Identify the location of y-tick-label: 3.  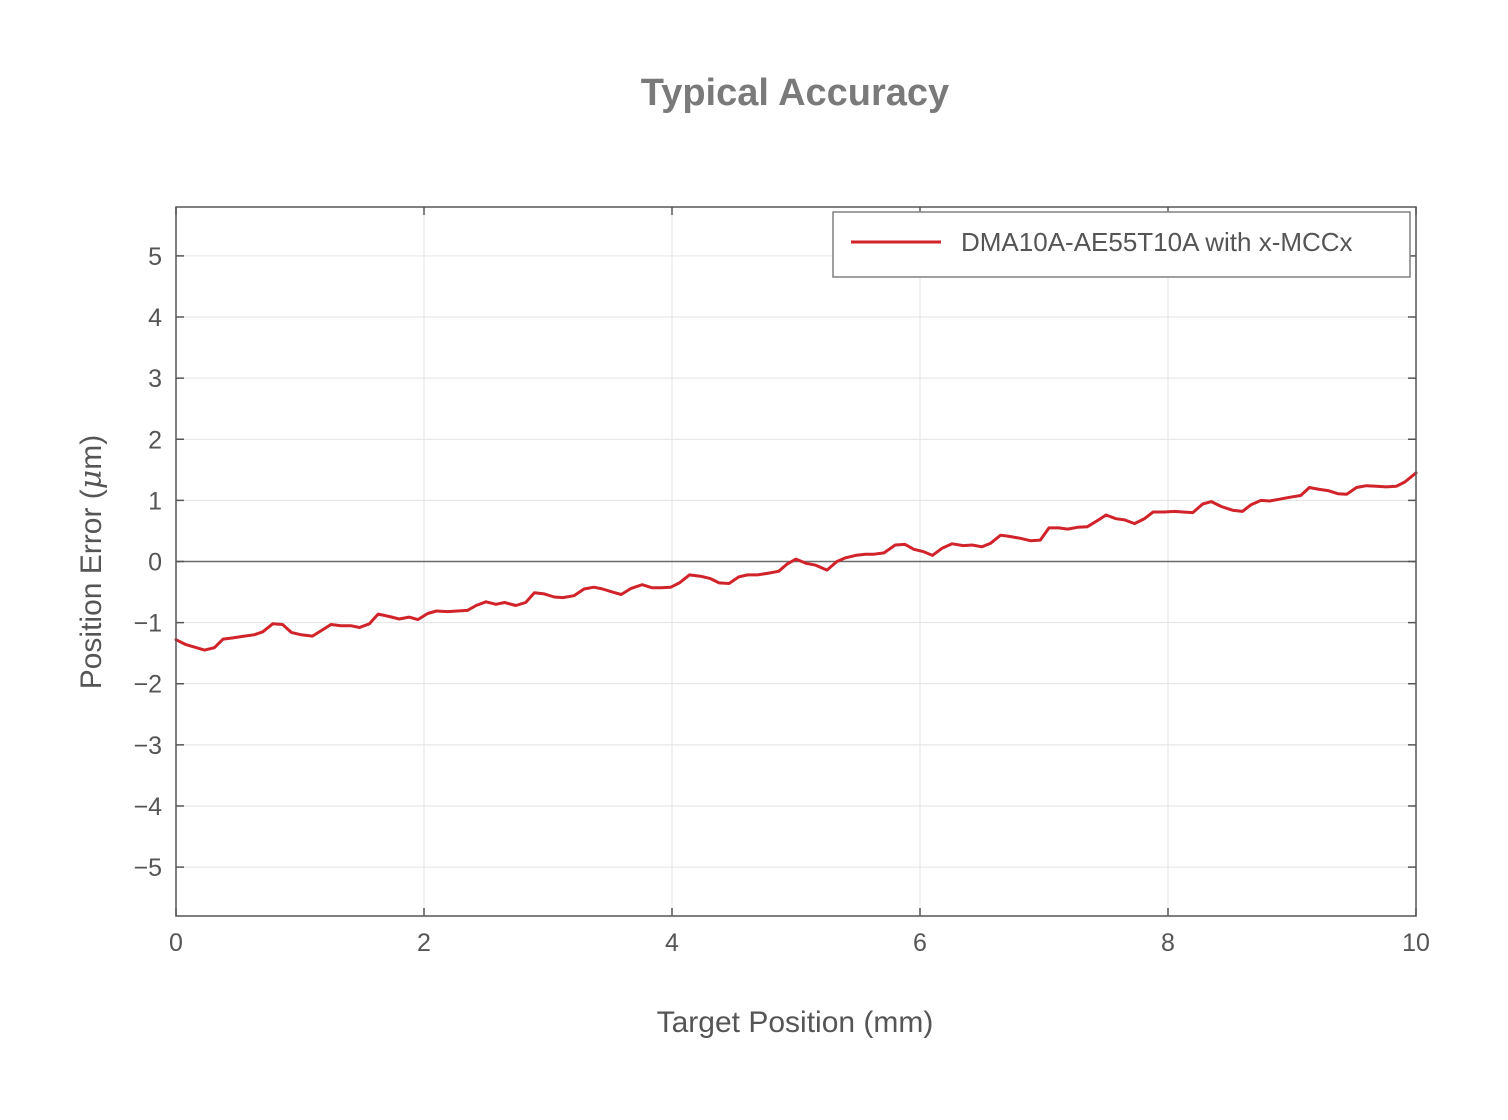
(155, 379).